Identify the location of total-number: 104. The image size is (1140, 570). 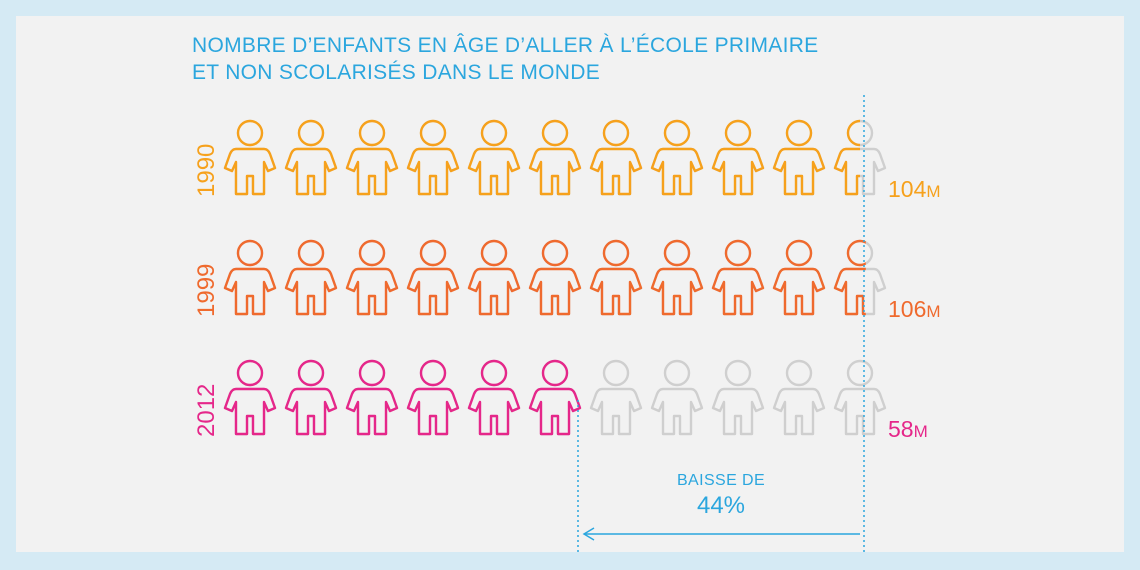
(907, 189).